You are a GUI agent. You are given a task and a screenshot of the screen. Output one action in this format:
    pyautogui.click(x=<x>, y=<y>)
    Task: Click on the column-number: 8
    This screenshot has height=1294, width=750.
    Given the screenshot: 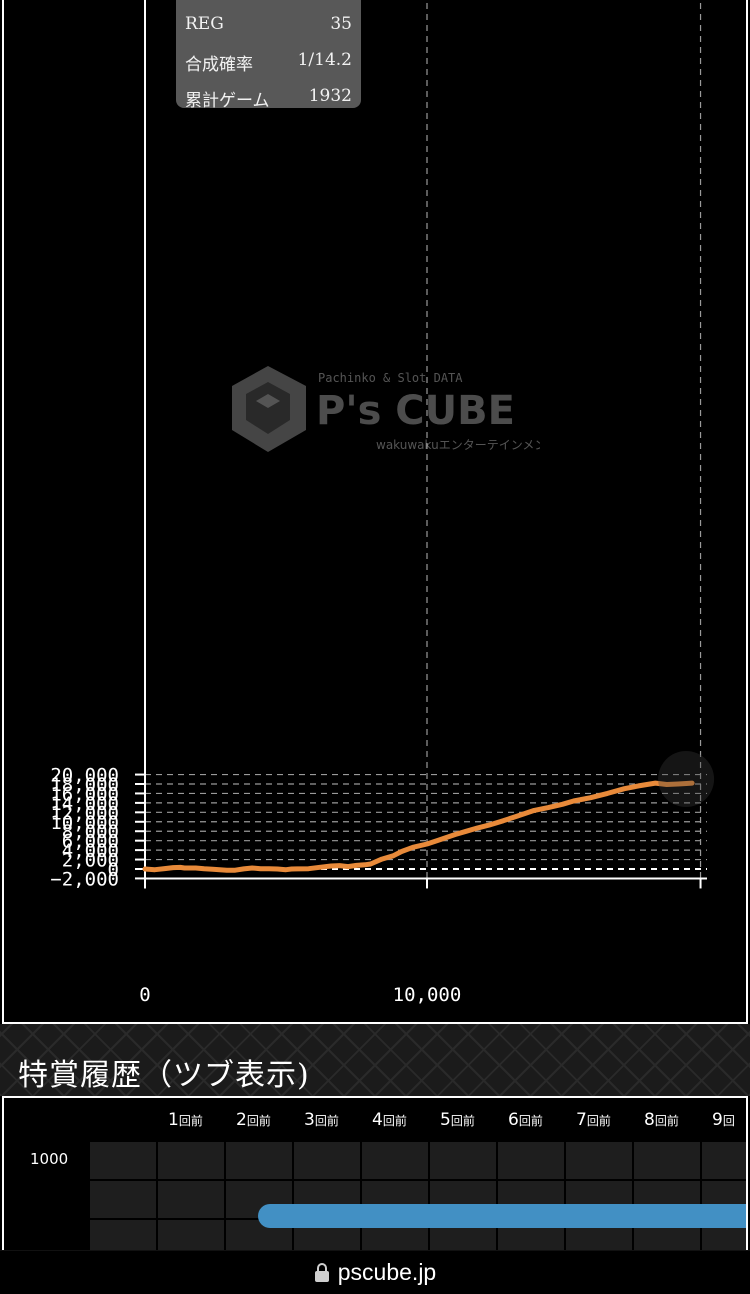 What is the action you would take?
    pyautogui.click(x=649, y=1120)
    